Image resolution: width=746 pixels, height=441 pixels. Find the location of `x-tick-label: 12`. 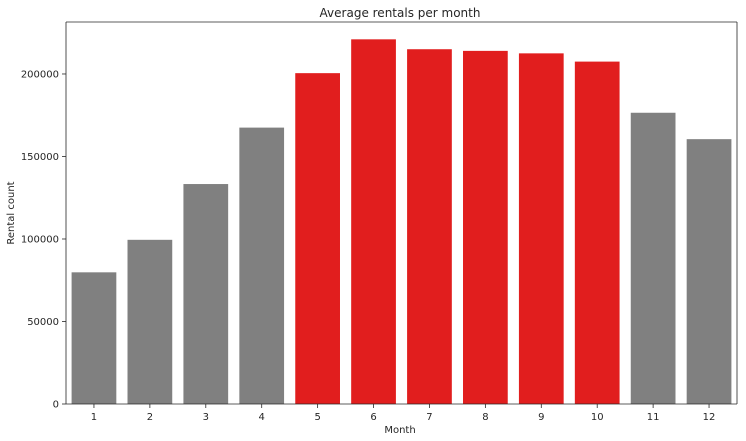

x-tick-label: 12 is located at coordinates (709, 417).